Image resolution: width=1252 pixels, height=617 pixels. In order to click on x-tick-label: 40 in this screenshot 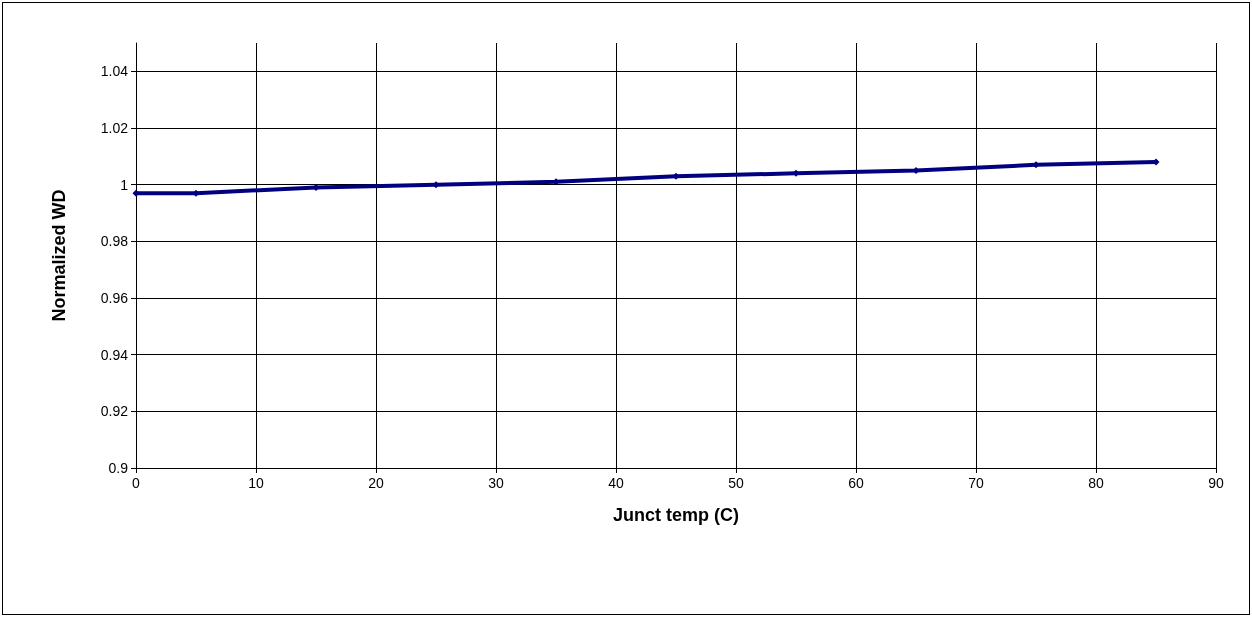, I will do `click(616, 483)`.